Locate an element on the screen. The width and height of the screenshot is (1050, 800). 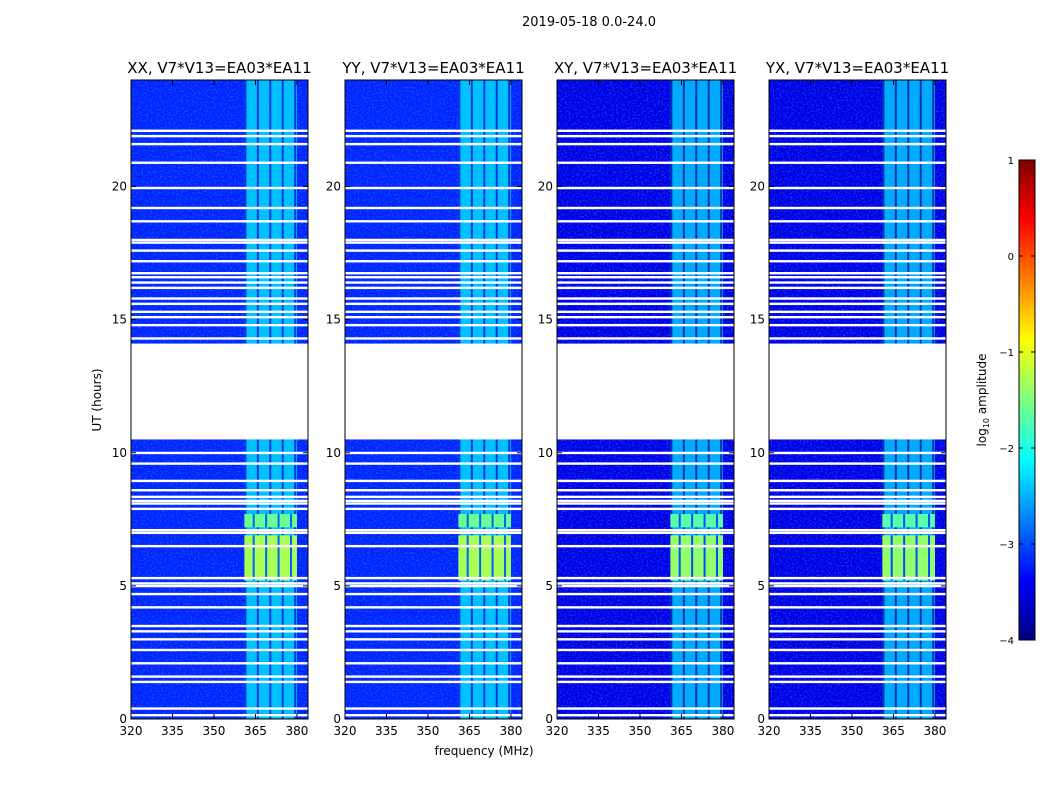
colorbar-label-suffix: amplitude is located at coordinates (982, 386).